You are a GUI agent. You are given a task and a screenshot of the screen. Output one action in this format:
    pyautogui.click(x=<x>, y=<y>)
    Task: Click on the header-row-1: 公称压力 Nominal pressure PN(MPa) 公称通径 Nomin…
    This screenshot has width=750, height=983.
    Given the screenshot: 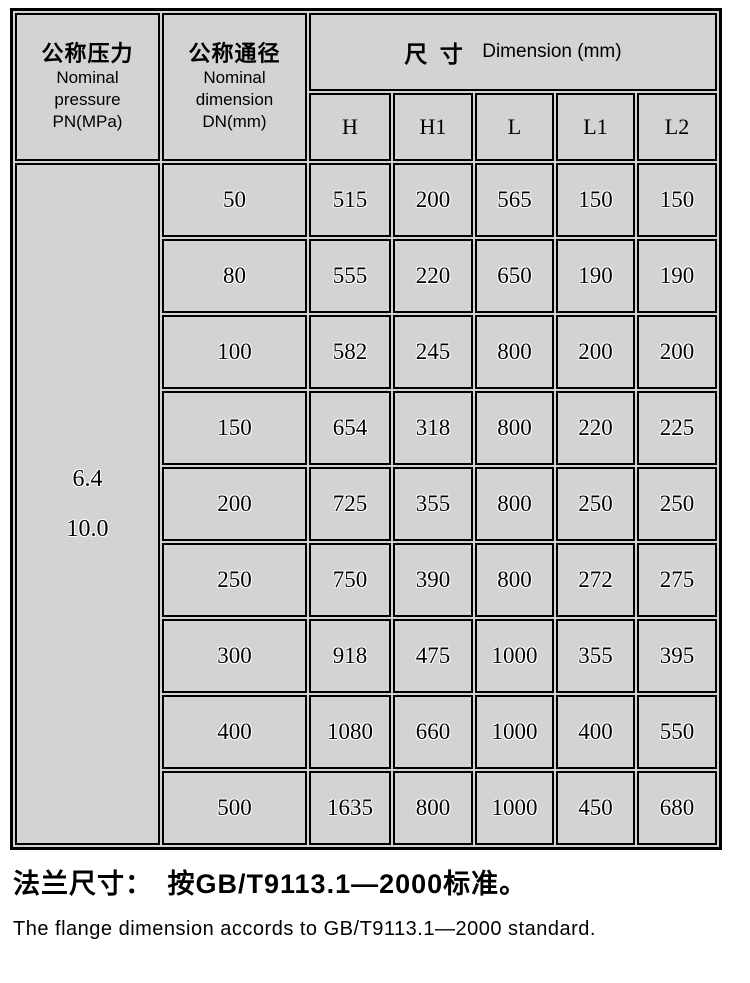 What is the action you would take?
    pyautogui.click(x=366, y=87)
    